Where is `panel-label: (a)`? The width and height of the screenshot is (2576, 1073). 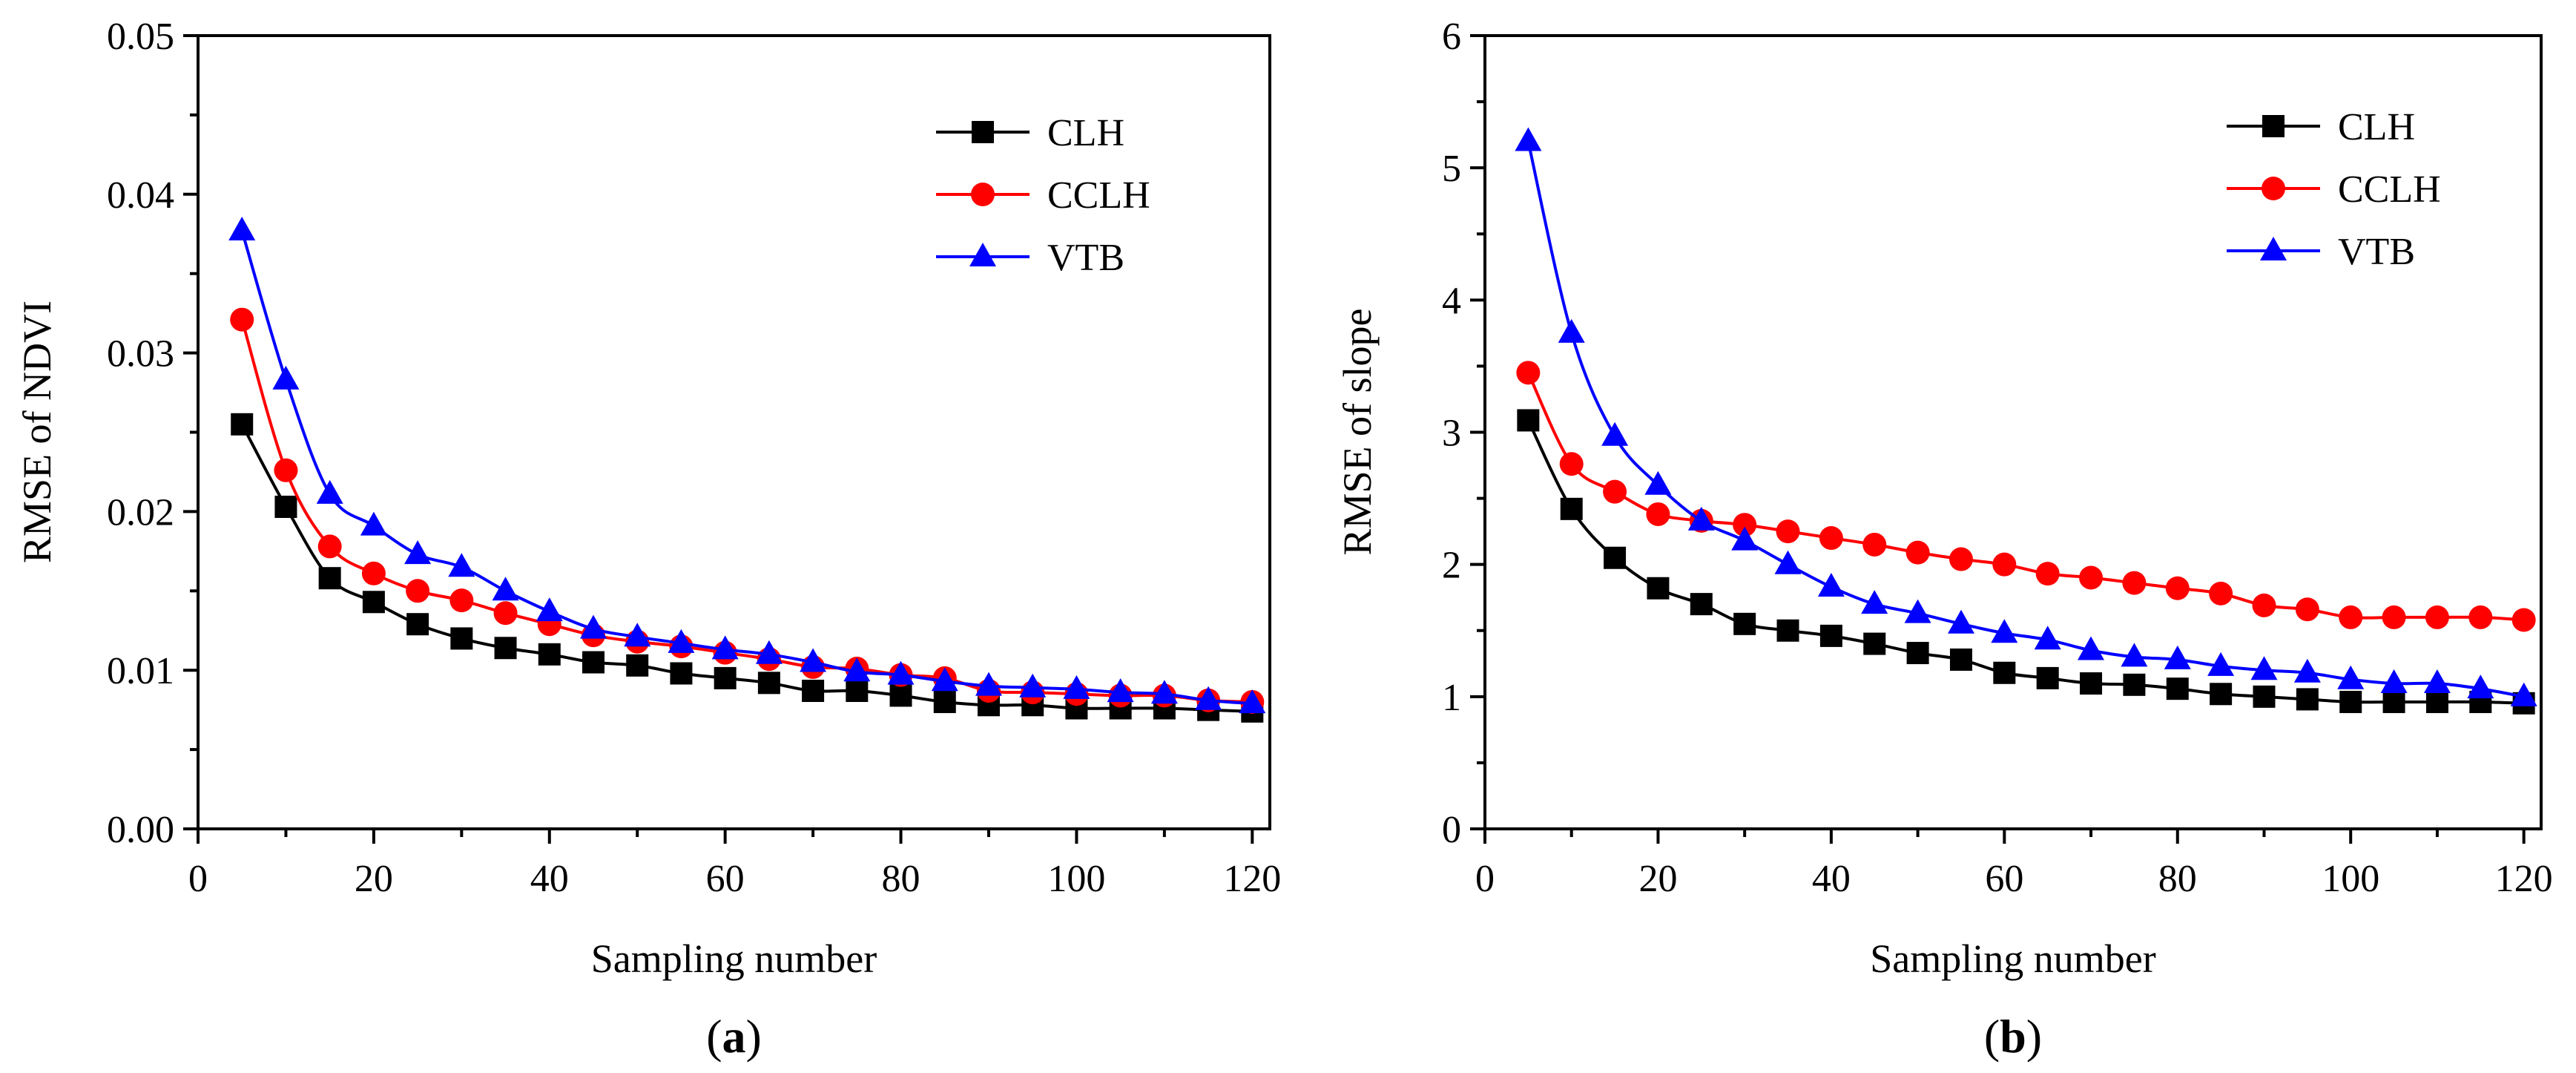 panel-label: (a) is located at coordinates (734, 1036).